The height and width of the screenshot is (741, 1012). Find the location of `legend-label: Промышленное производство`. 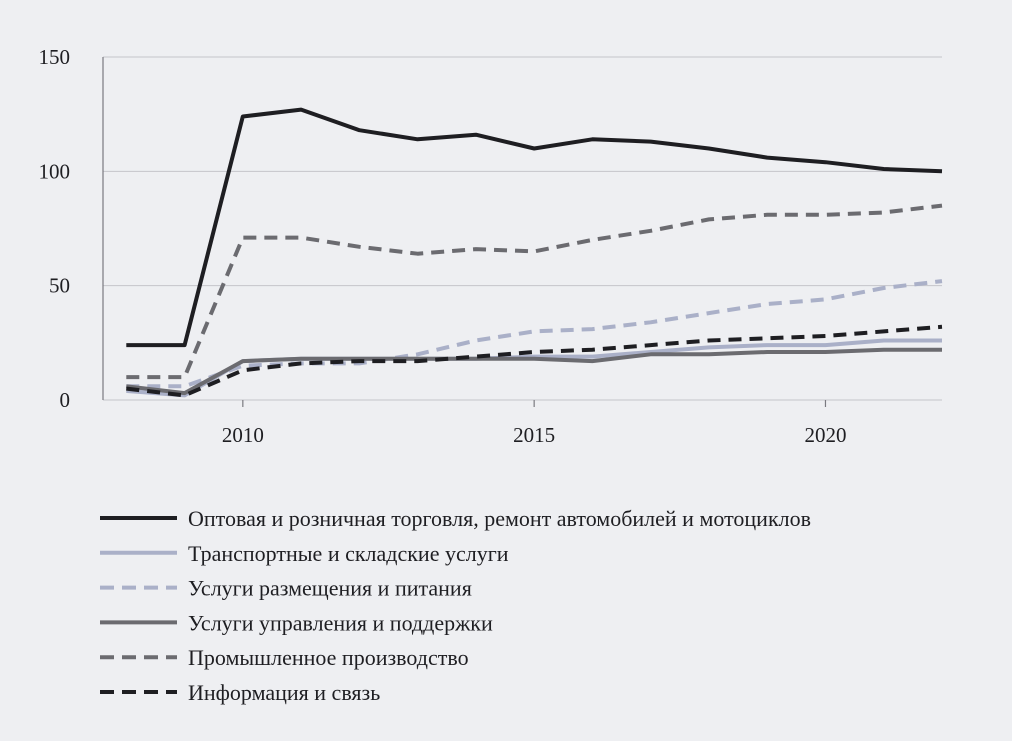

legend-label: Промышленное производство is located at coordinates (328, 657).